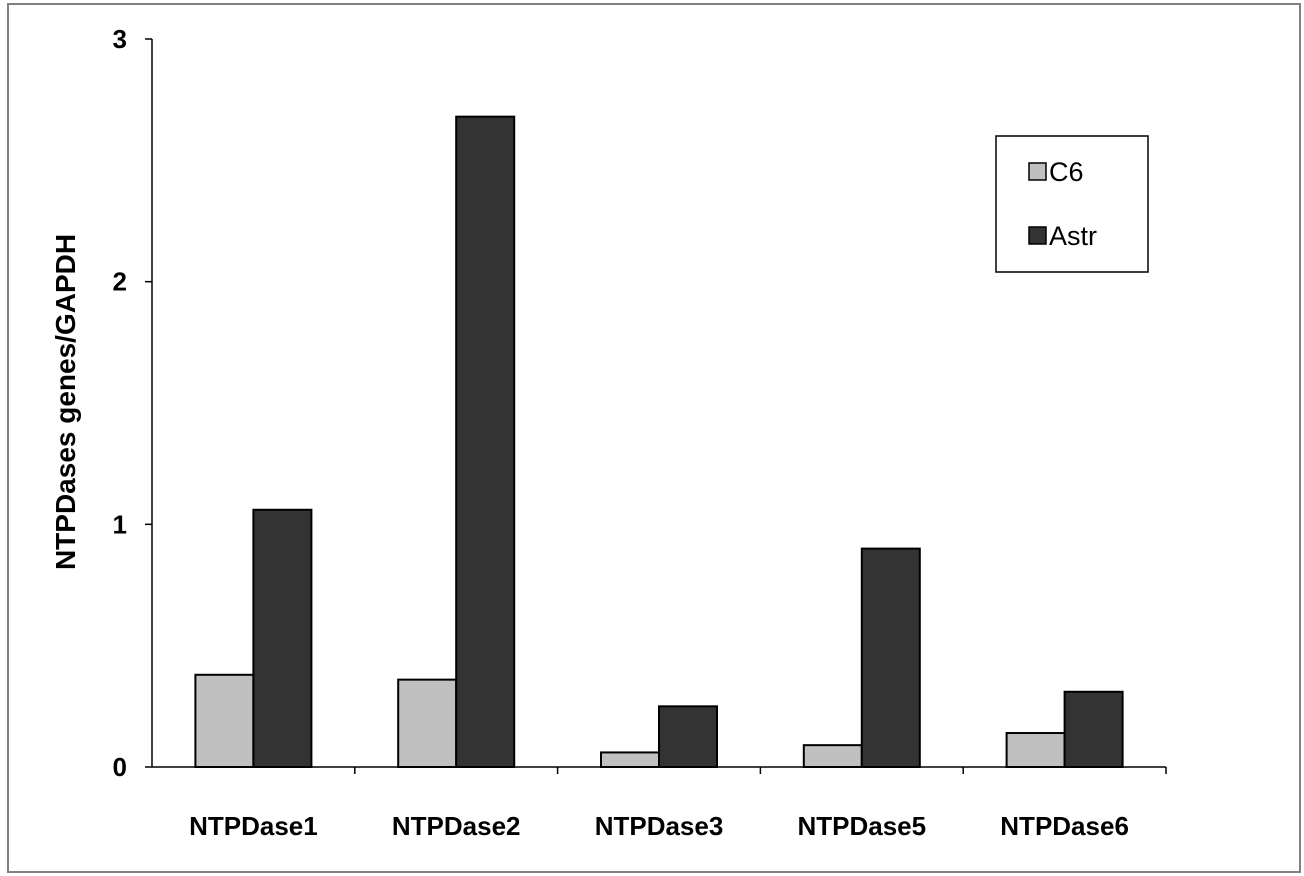 The width and height of the screenshot is (1304, 876). Describe the element at coordinates (1035, 750) in the screenshot. I see `bar-c6-ntpdase6` at that location.